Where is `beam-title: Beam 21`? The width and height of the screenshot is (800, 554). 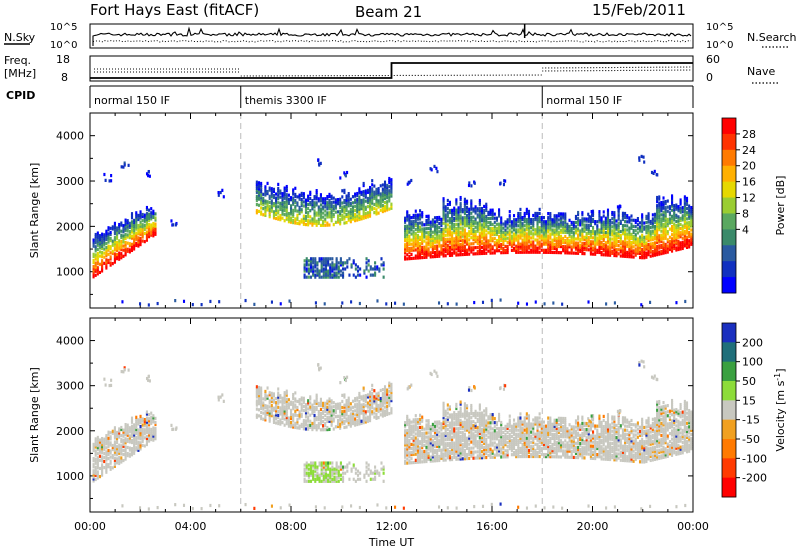 beam-title: Beam 21 is located at coordinates (388, 12).